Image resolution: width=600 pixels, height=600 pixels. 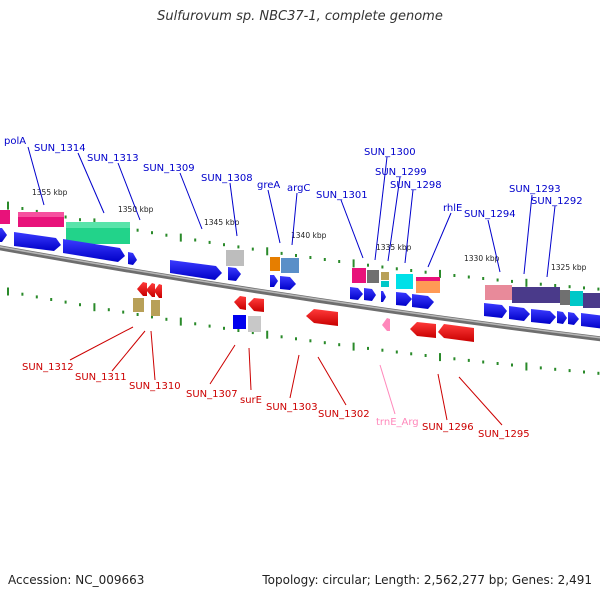 I want to click on gene-label-sun-1313: SUN_1313, so click(x=113, y=158).